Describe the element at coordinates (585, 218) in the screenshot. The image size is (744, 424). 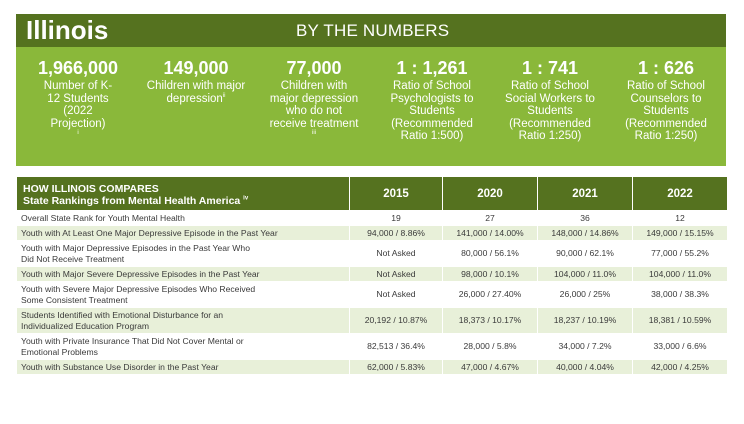
I see `cell-value: 36` at that location.